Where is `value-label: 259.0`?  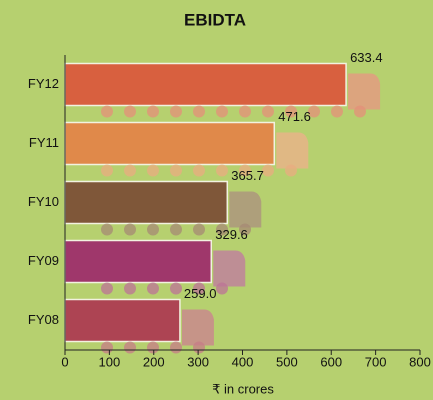
value-label: 259.0 is located at coordinates (200, 293).